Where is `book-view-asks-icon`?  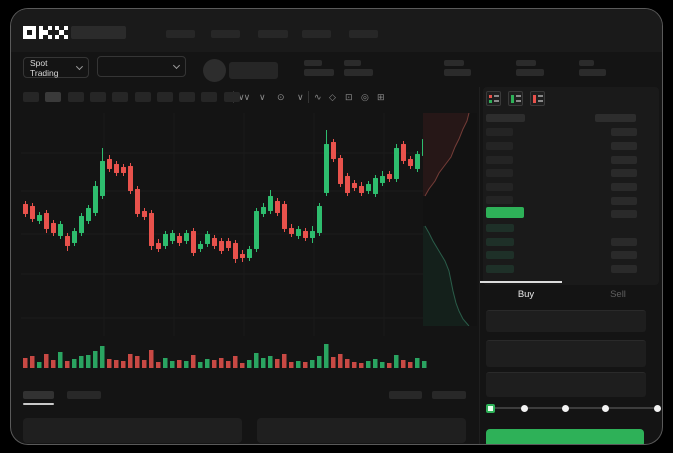
book-view-asks-icon is located at coordinates (537, 98).